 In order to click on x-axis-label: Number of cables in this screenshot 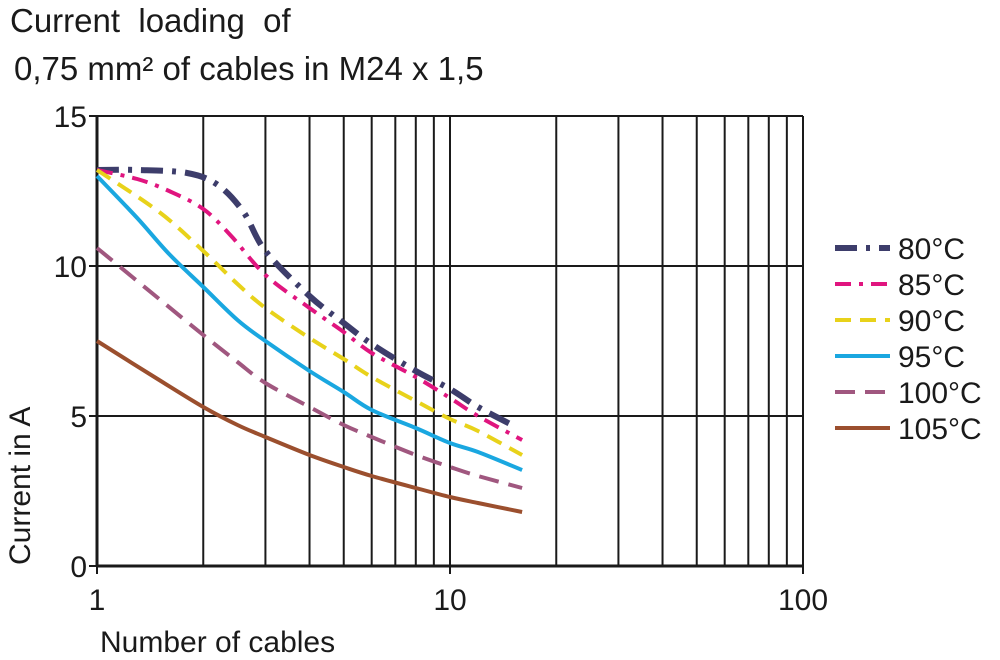, I will do `click(217, 642)`.